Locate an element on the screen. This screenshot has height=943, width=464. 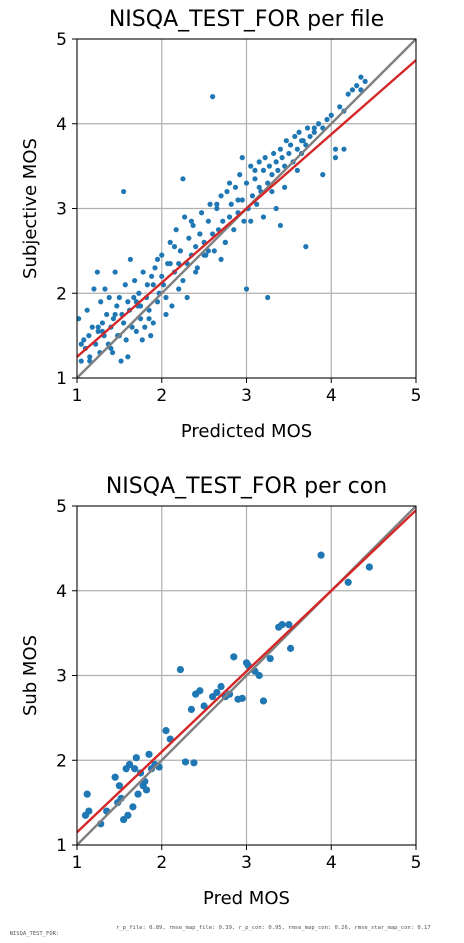
y-tick-label: 2 is located at coordinates (61, 294).